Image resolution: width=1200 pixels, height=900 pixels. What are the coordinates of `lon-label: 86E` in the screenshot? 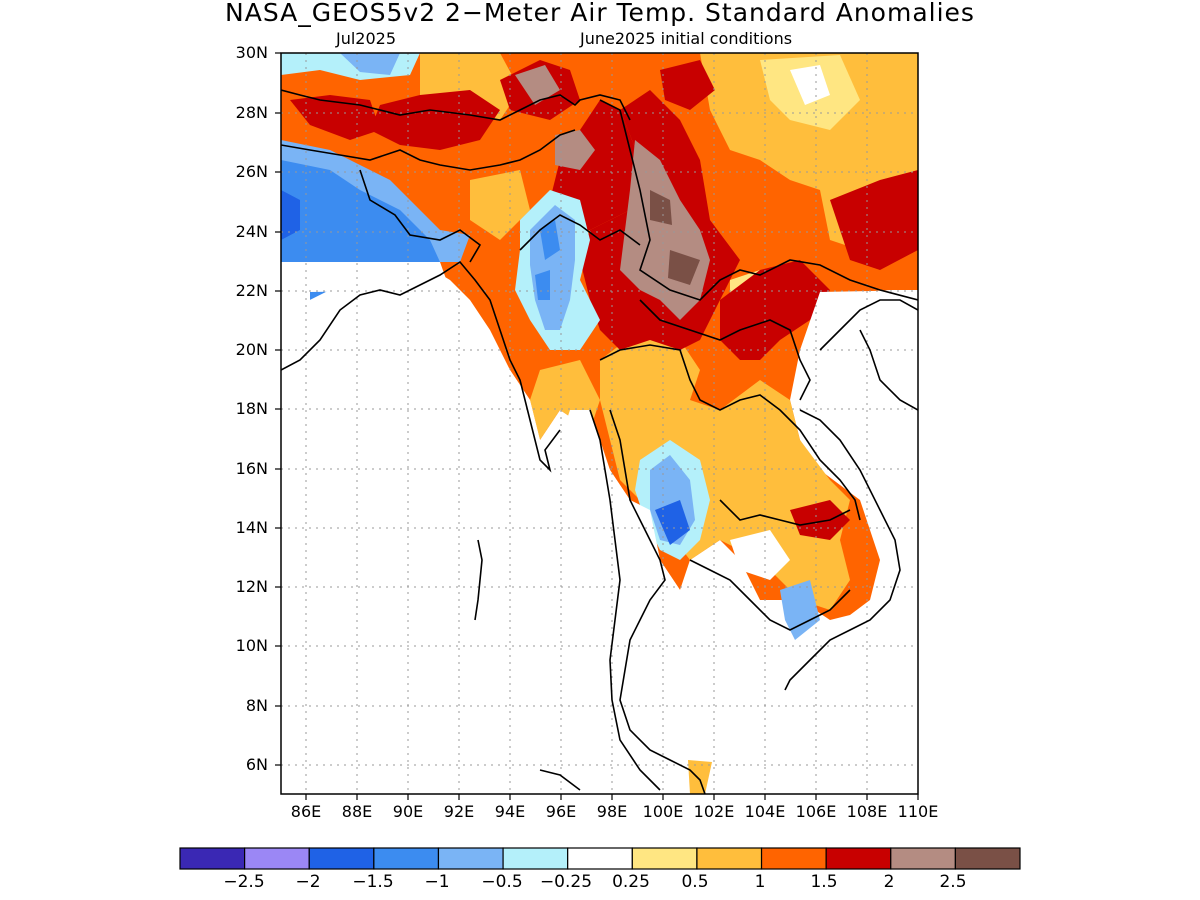 It's located at (306, 811).